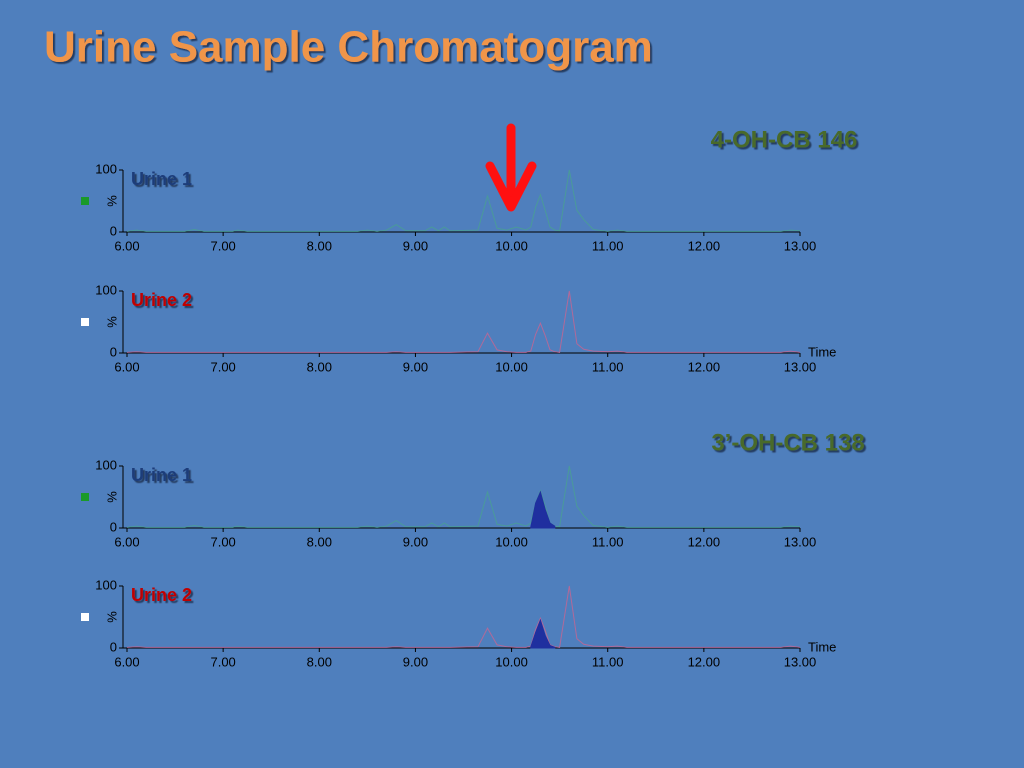 This screenshot has height=768, width=1024. Describe the element at coordinates (787, 442) in the screenshot. I see `section-heading: 3’-OH-CB 138` at that location.